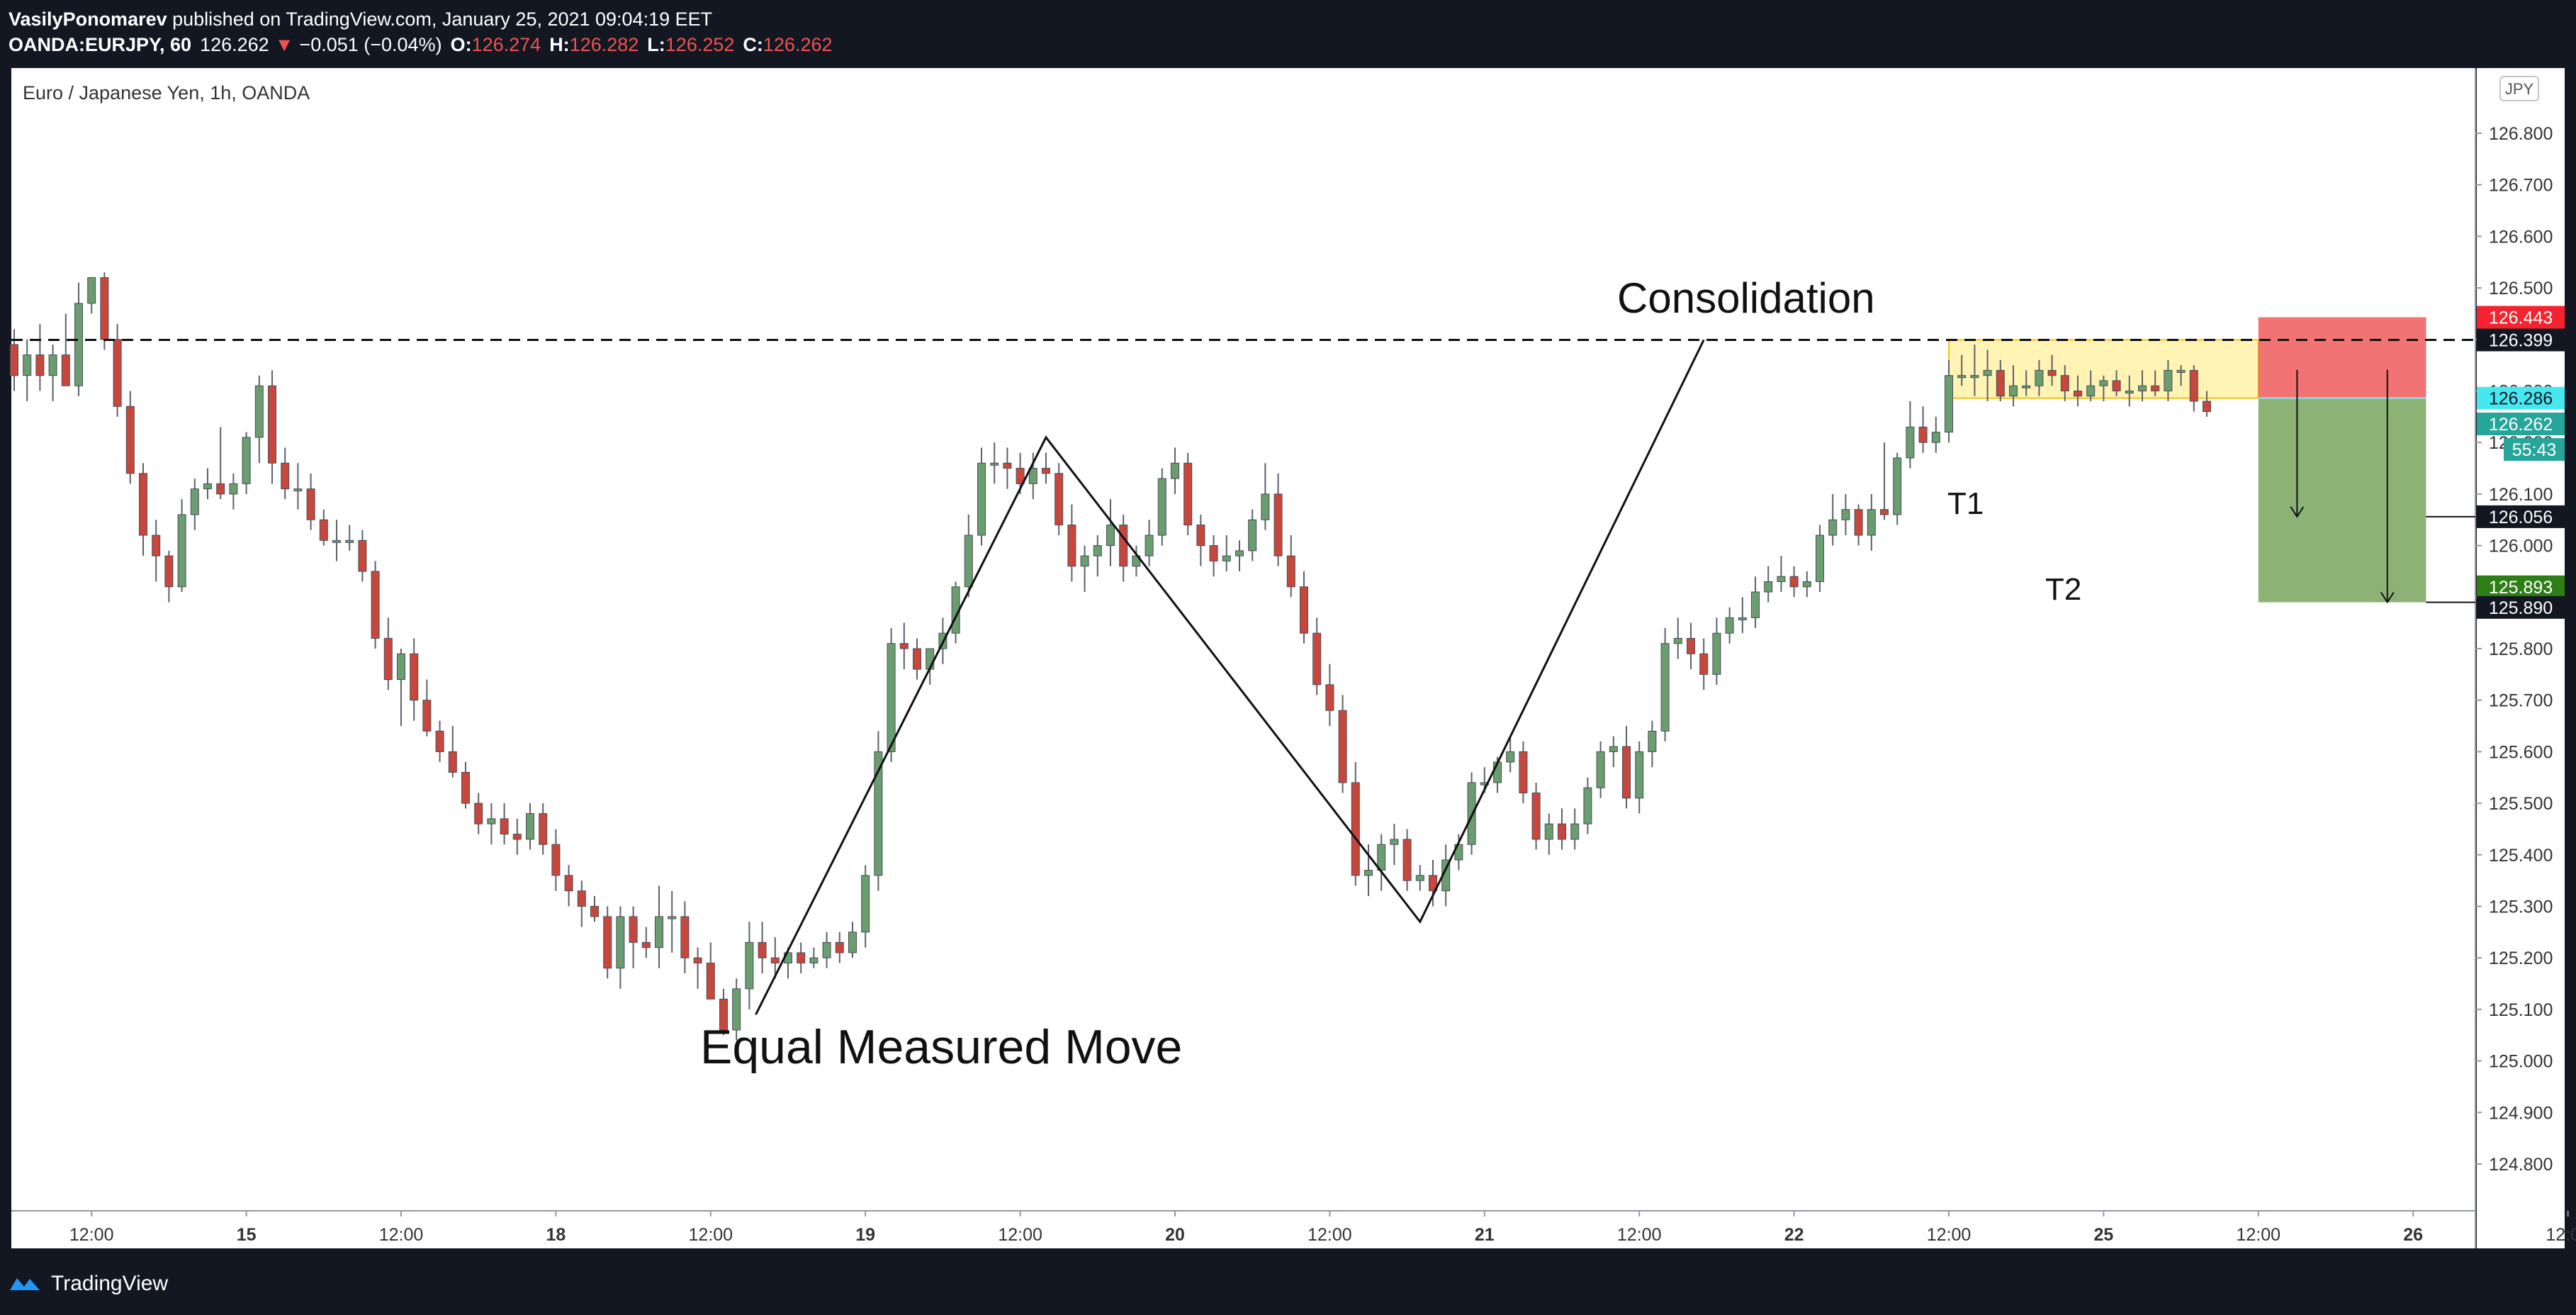 The height and width of the screenshot is (1315, 2576). What do you see at coordinates (2521, 658) in the screenshot?
I see `price-axis` at bounding box center [2521, 658].